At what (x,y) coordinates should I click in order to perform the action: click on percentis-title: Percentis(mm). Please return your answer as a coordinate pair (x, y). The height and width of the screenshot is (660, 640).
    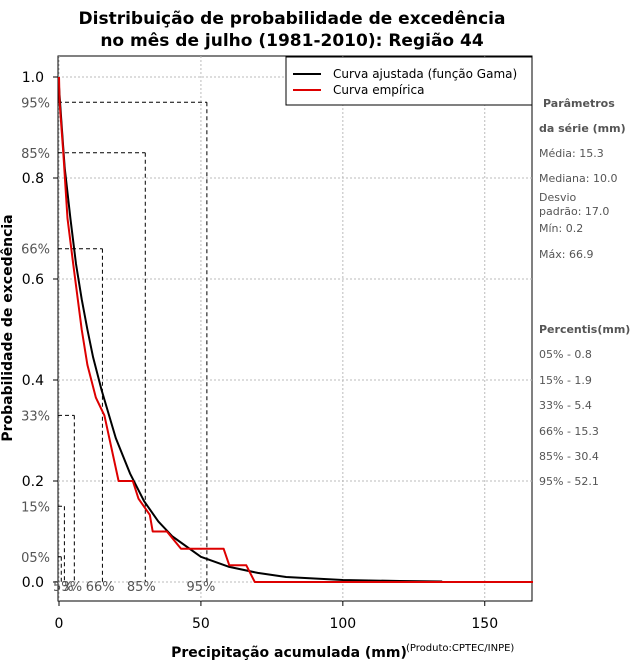
    Looking at the image, I should click on (584, 329).